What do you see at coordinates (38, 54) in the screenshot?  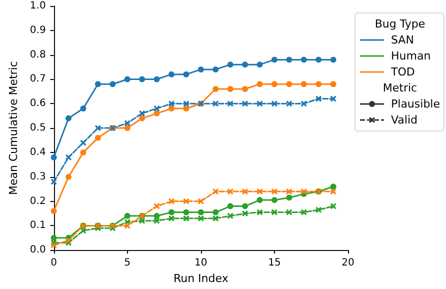 I see `y-tick-label: 0.8` at bounding box center [38, 54].